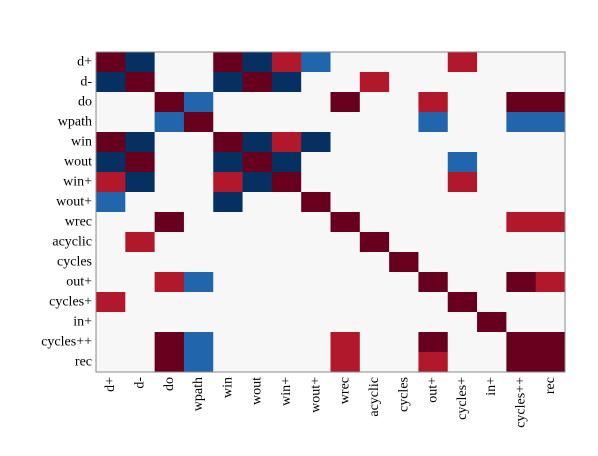  I want to click on row-label: cycles, so click(74, 262).